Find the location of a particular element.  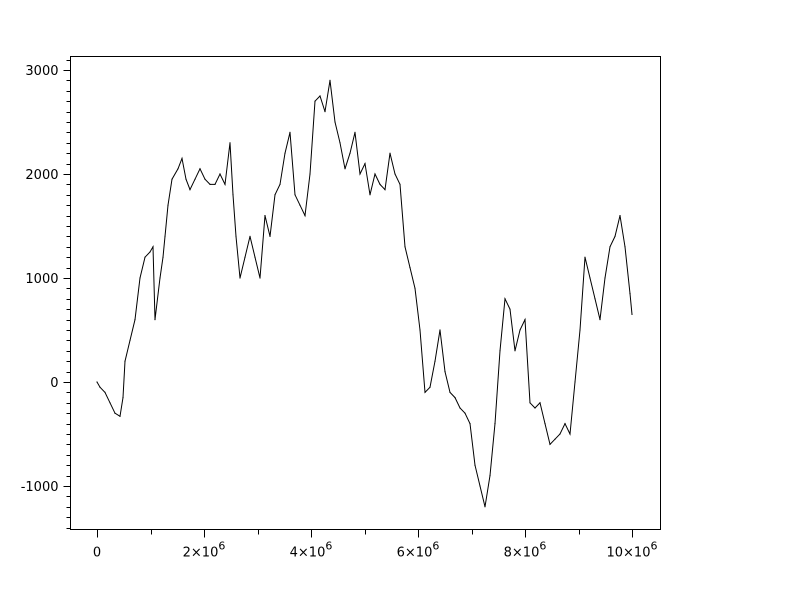

x-tick-label: 6×10⁶ is located at coordinates (418, 550).